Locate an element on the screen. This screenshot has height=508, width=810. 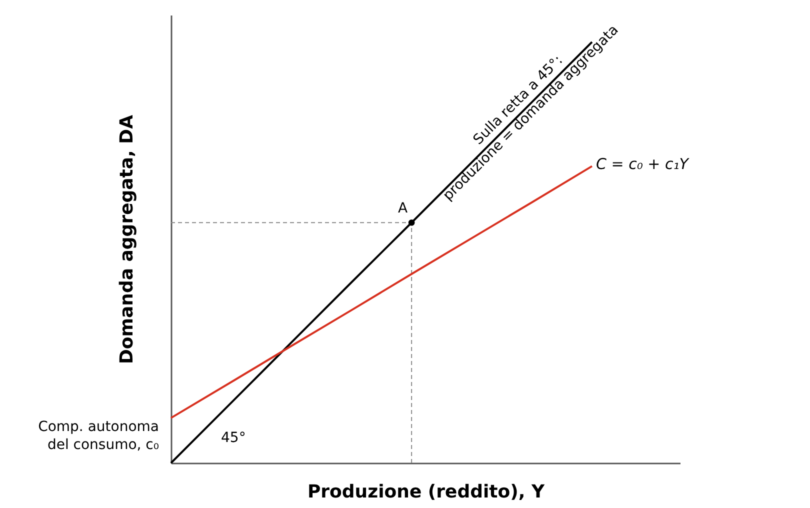
y-axis-title: Domanda aggregata, DA is located at coordinates (127, 239).